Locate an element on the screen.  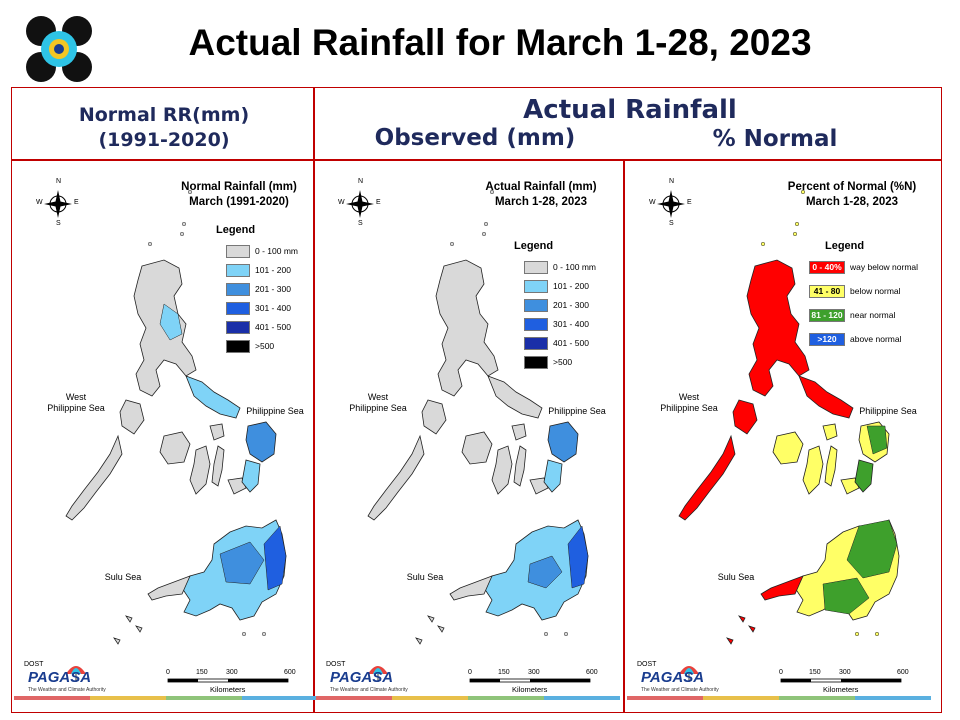
island-bohol is located at coordinates (539, 486).